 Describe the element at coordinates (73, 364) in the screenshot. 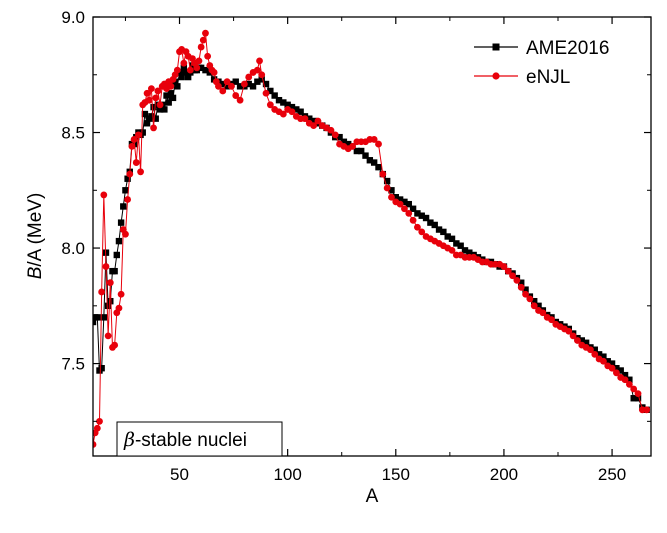

I see `y-tick-label: 7.5` at that location.